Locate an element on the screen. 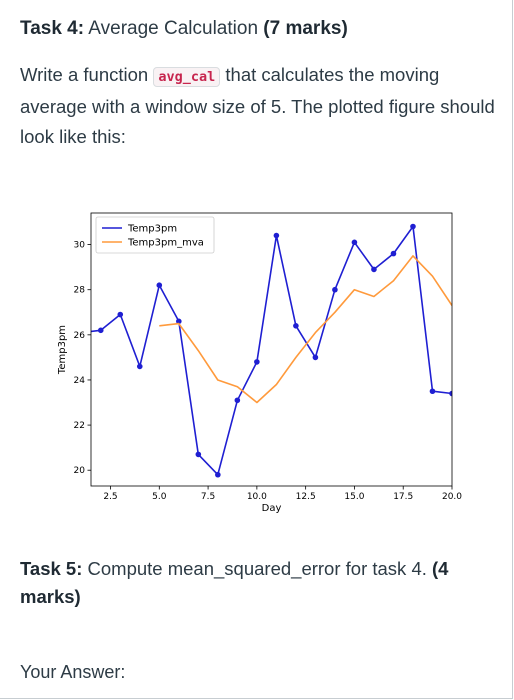 This screenshot has height=700, width=514. task4-label: Task 4: is located at coordinates (52, 28).